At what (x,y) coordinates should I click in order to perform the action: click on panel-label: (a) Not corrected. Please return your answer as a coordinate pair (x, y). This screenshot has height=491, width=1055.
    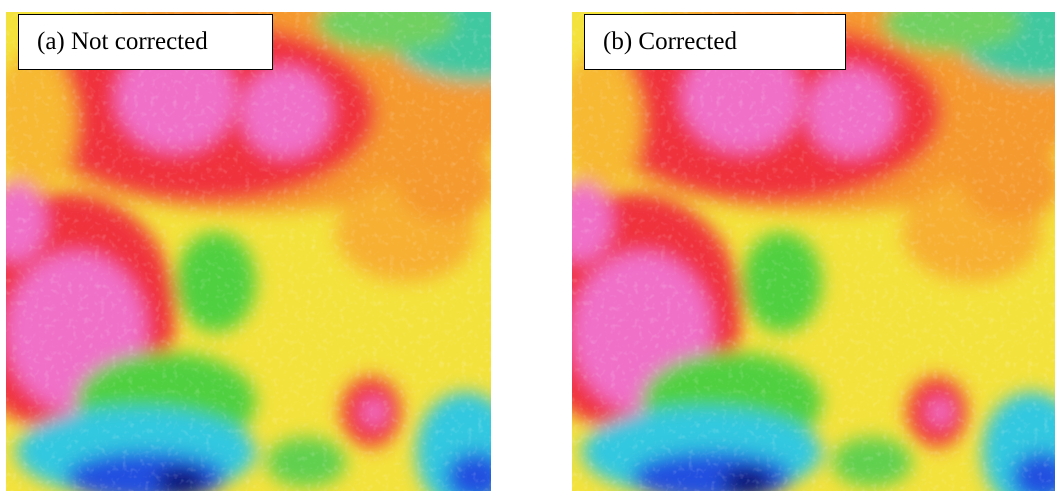
    Looking at the image, I should click on (145, 42).